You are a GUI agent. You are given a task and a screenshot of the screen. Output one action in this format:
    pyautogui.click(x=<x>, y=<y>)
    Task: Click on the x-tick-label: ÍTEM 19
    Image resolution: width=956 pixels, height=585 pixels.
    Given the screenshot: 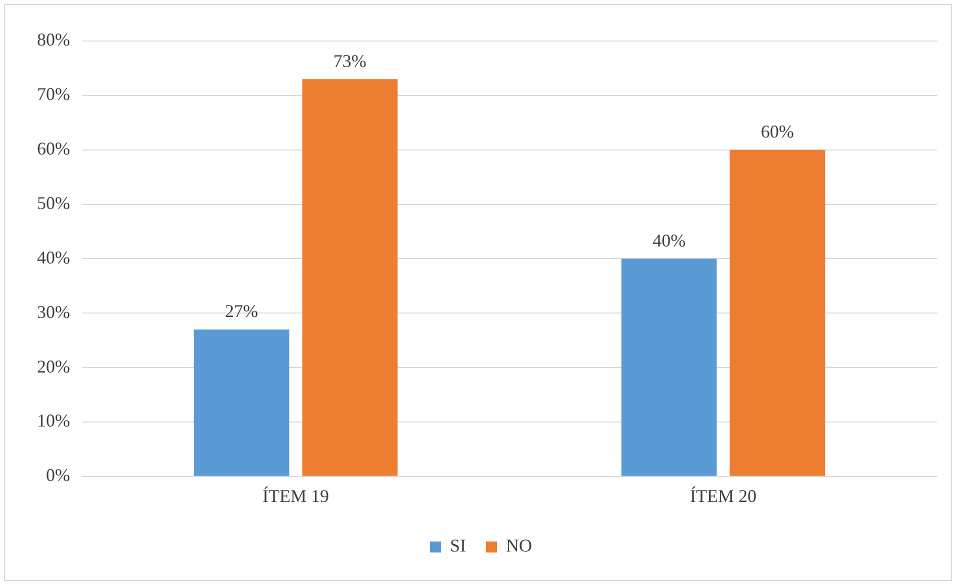 What is the action you would take?
    pyautogui.click(x=295, y=496)
    